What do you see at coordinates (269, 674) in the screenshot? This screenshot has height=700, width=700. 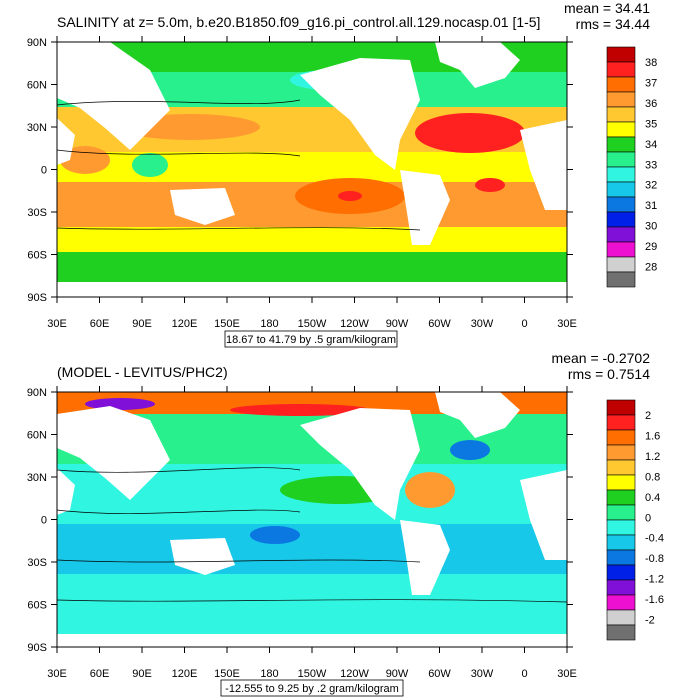 I see `x-tick-label: 180` at bounding box center [269, 674].